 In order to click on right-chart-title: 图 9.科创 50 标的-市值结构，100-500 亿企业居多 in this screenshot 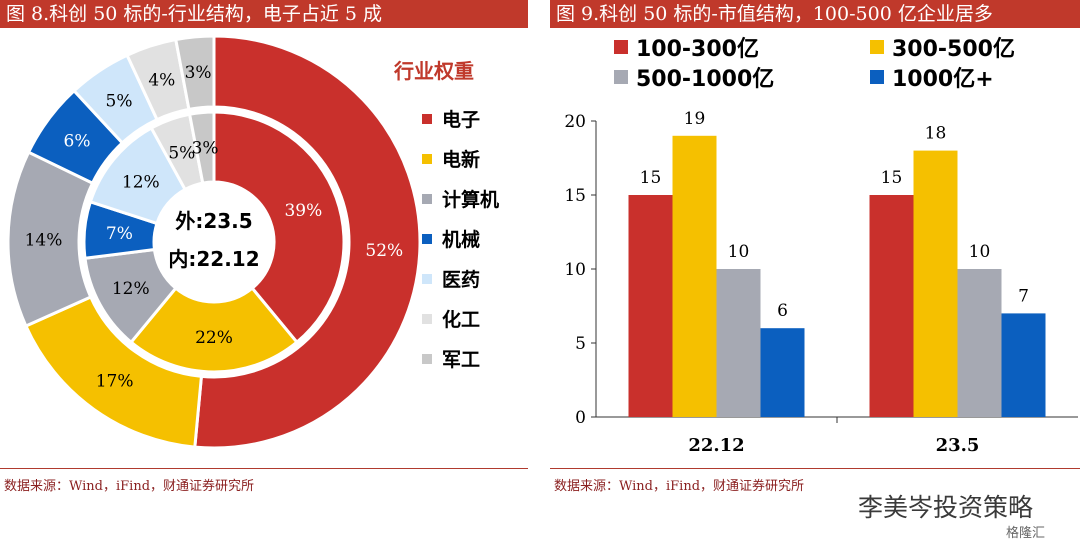, I will do `click(815, 14)`.